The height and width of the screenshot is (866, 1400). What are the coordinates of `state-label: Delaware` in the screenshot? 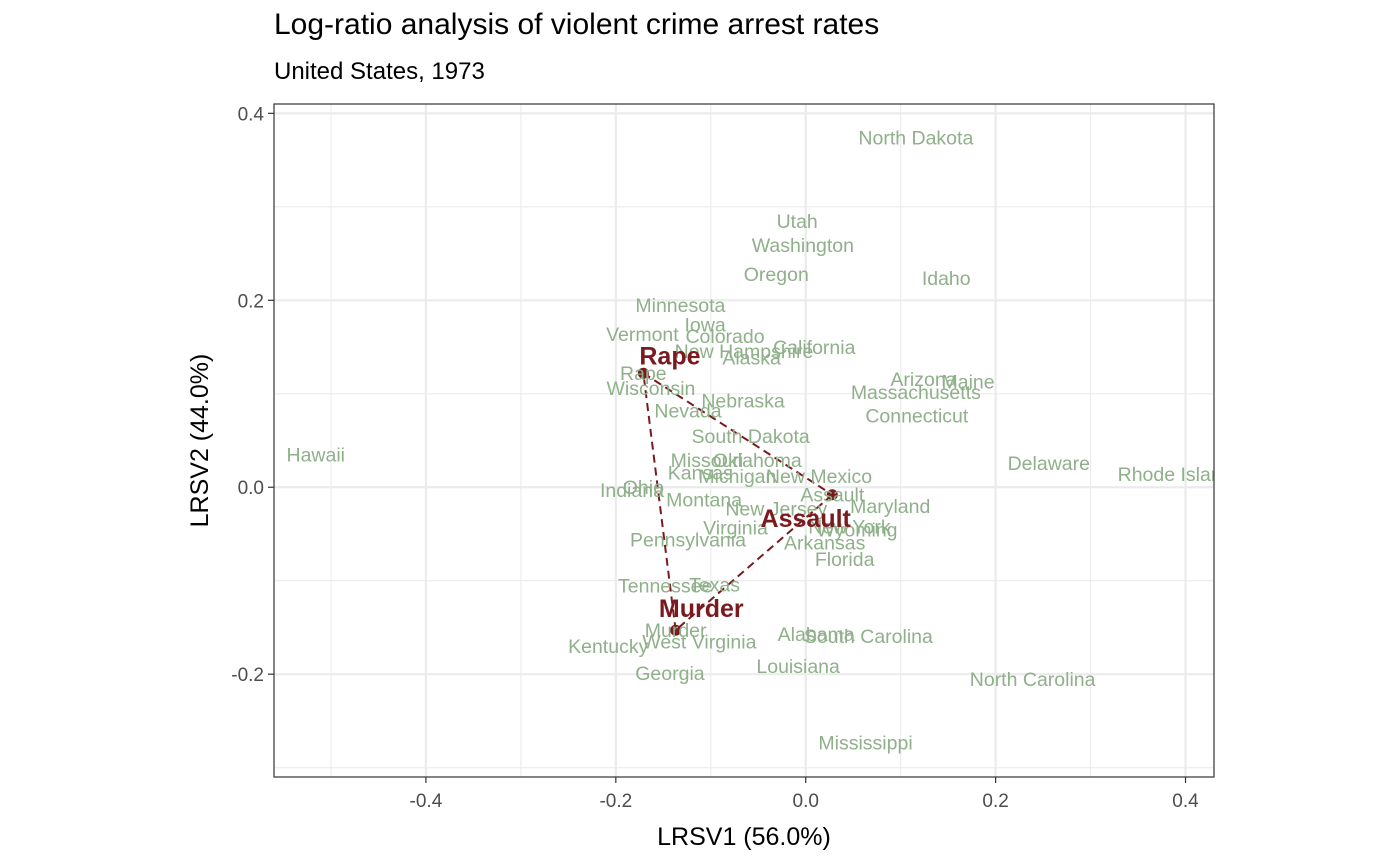 It's located at (1049, 464).